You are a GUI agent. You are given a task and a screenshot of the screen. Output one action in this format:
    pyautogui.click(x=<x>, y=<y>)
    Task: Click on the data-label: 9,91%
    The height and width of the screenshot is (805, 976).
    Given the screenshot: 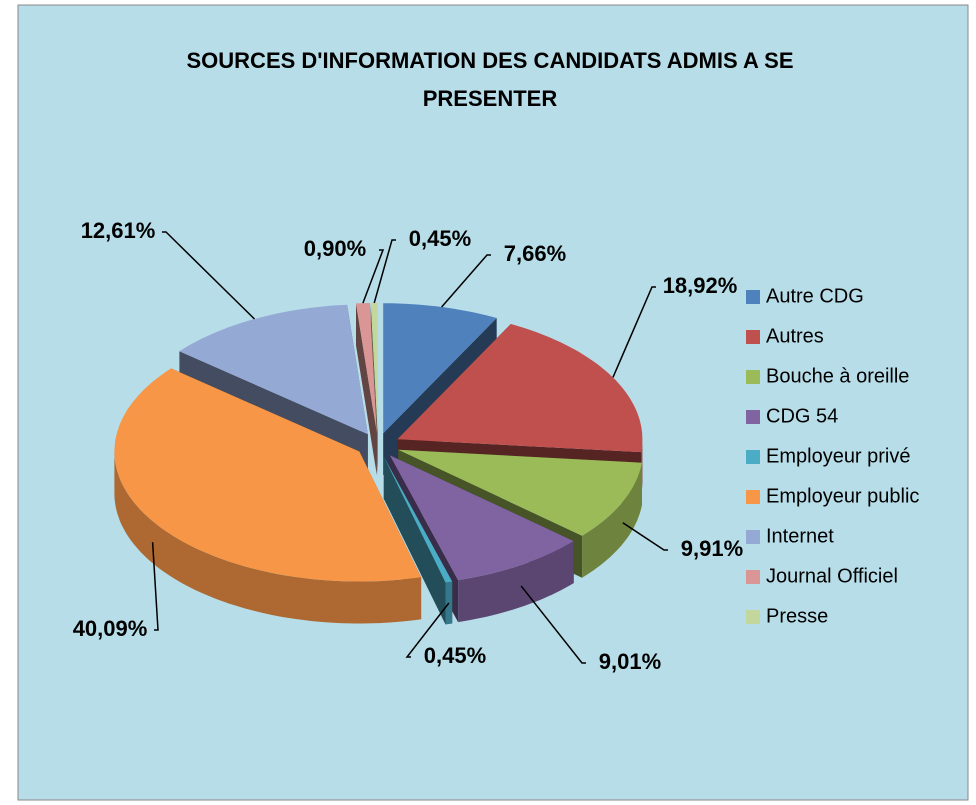 What is the action you would take?
    pyautogui.click(x=712, y=548)
    